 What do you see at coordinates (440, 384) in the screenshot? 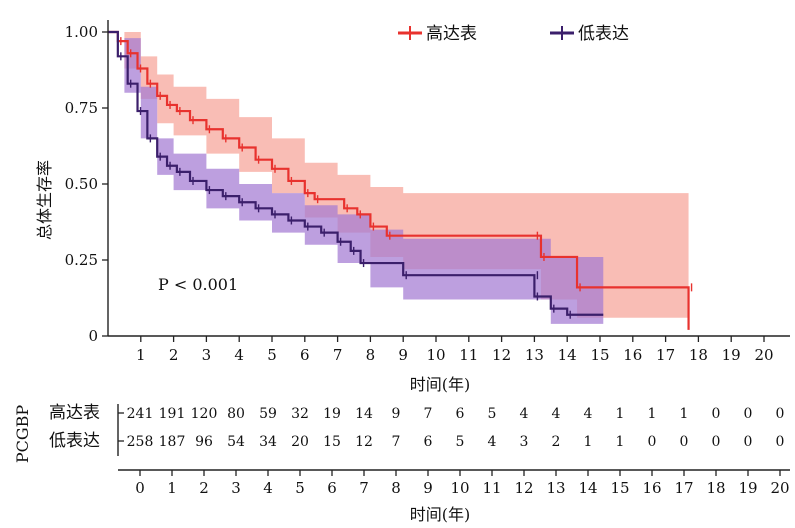
I see `x-axis-label: 时间(年)` at bounding box center [440, 384].